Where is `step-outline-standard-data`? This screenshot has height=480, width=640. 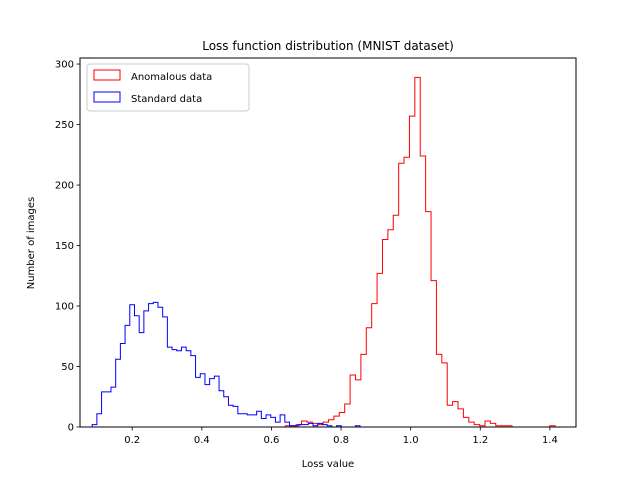 step-outline-standard-data is located at coordinates (233, 364).